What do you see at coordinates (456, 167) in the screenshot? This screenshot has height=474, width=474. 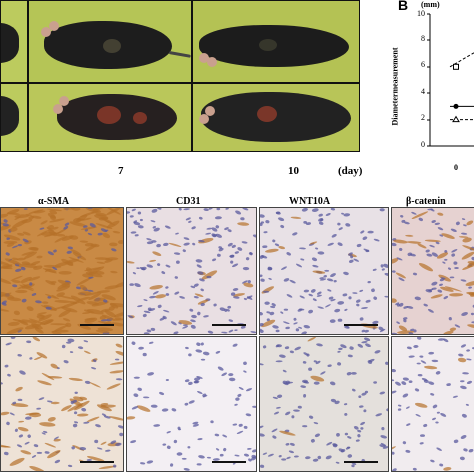 I see `x-tick-label: 0` at bounding box center [456, 167].